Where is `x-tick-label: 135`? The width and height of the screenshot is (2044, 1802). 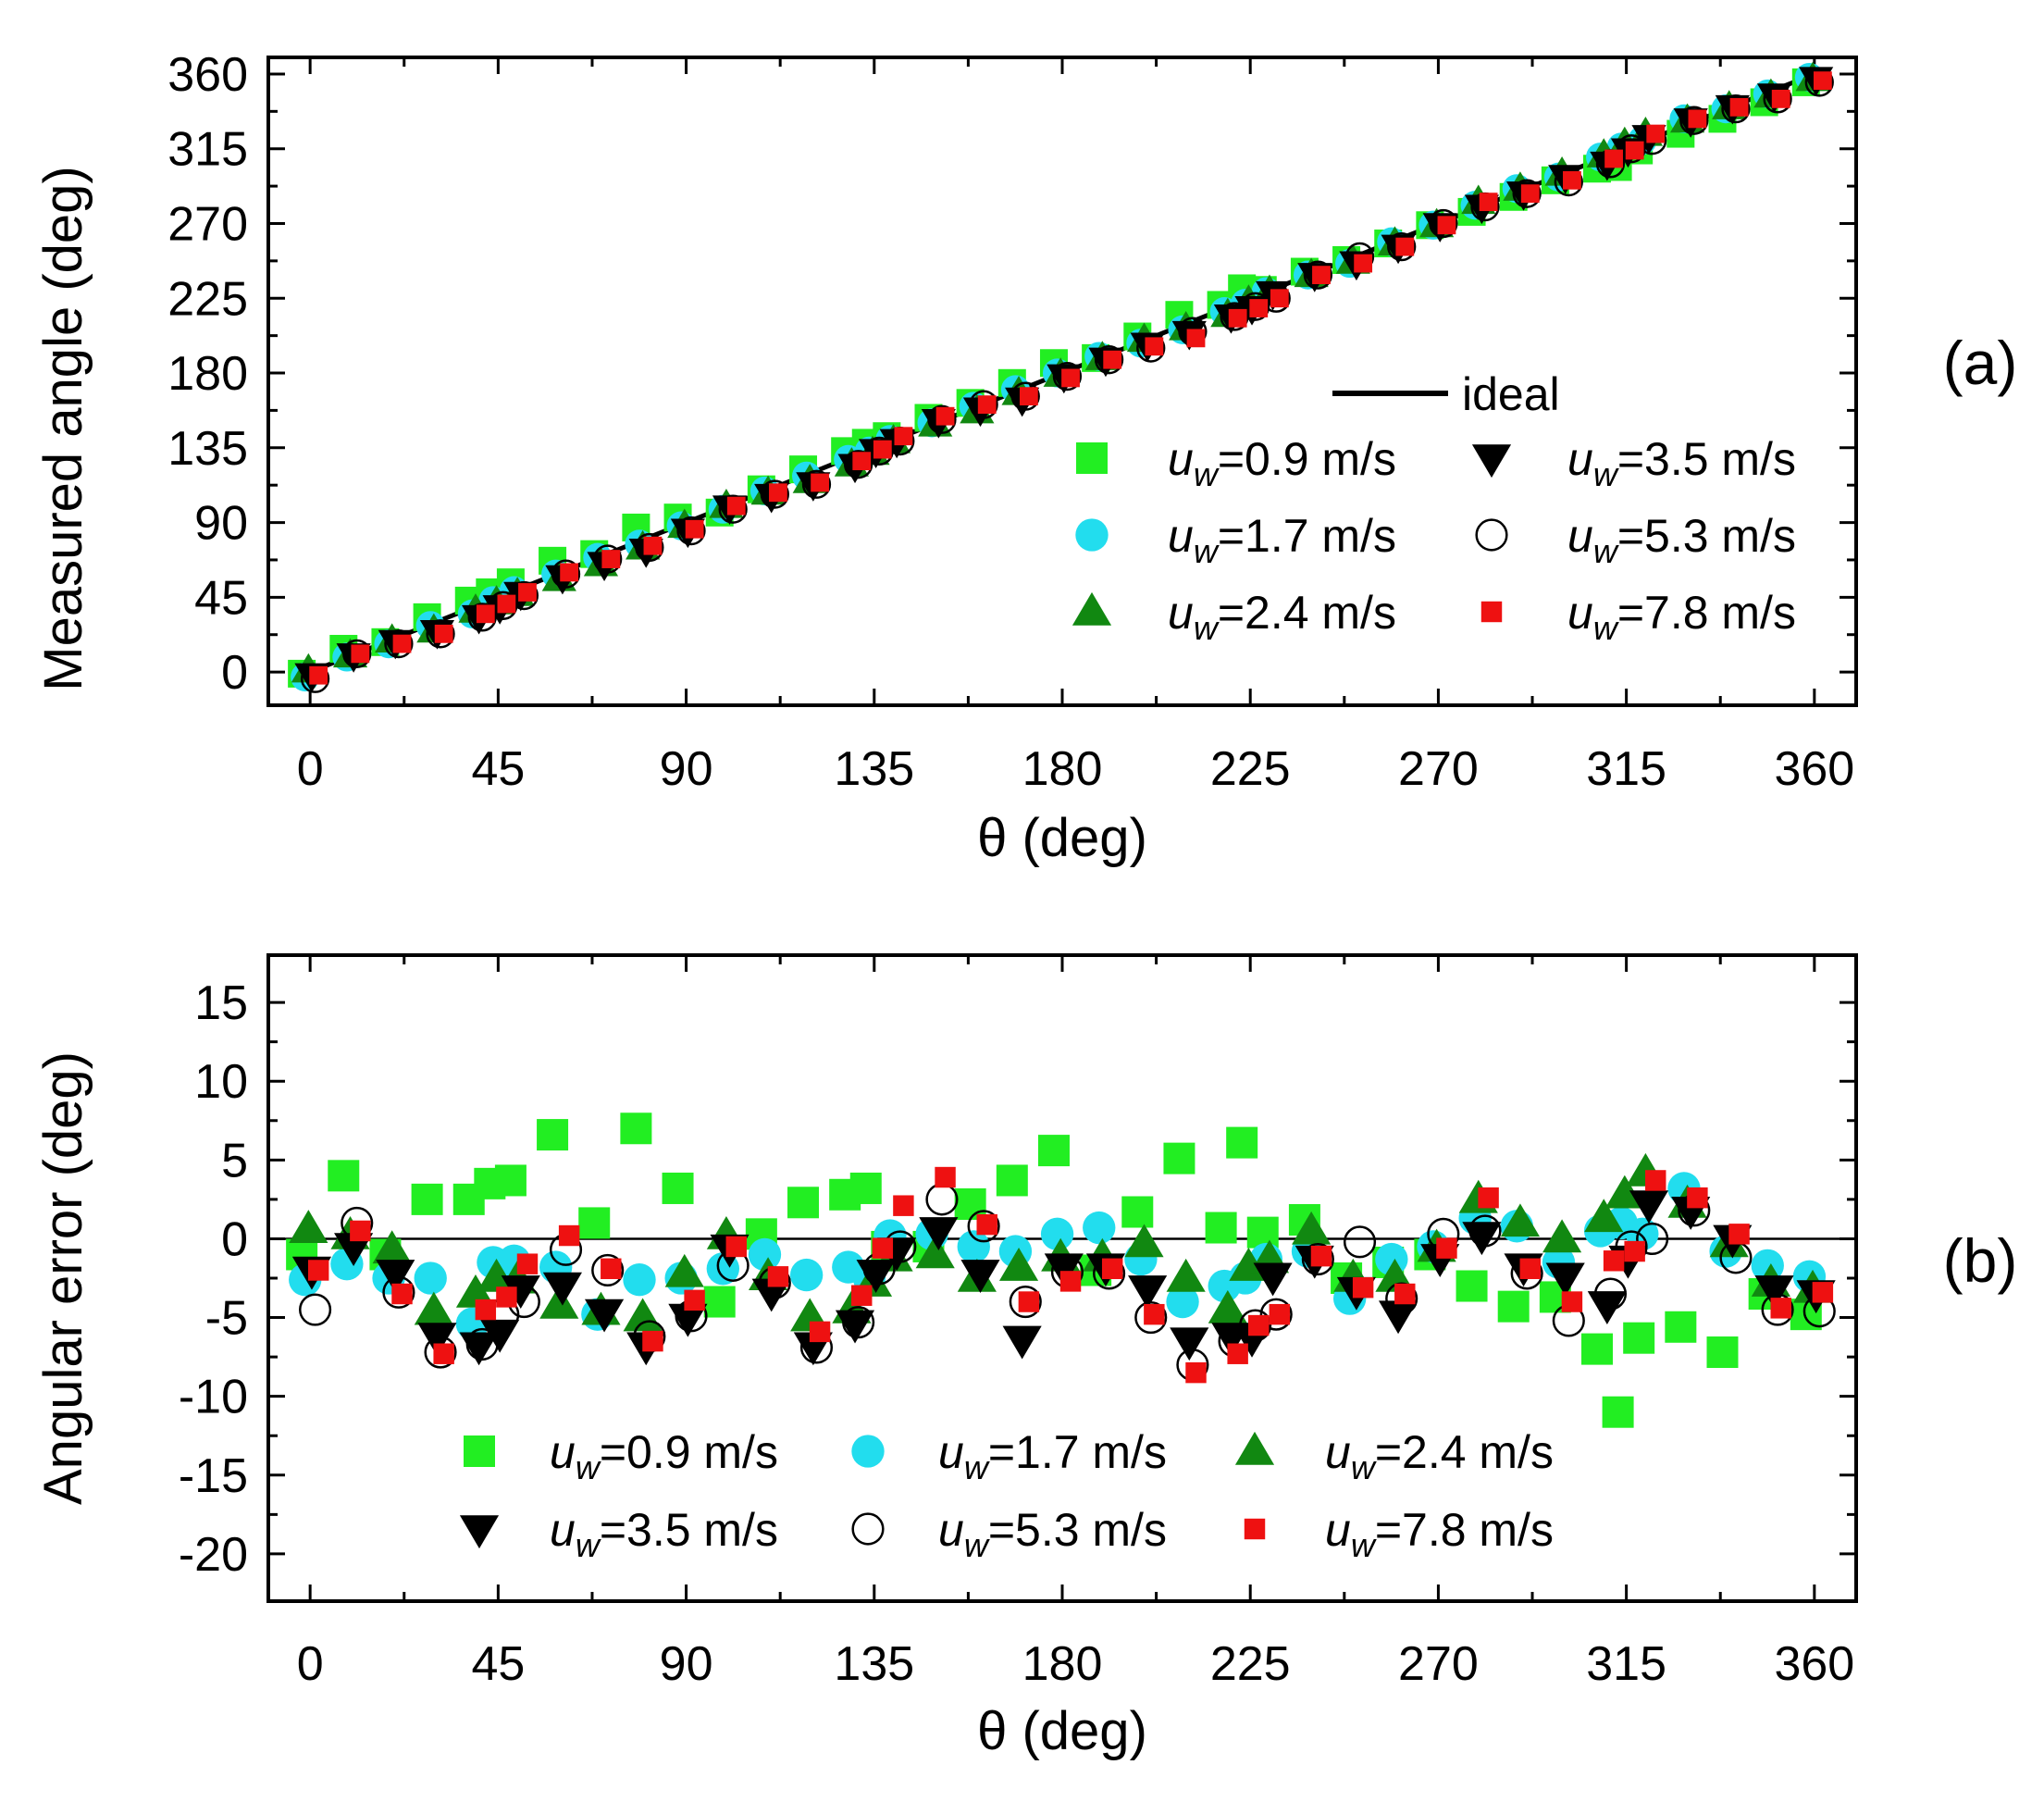 x-tick-label: 135 is located at coordinates (874, 1664).